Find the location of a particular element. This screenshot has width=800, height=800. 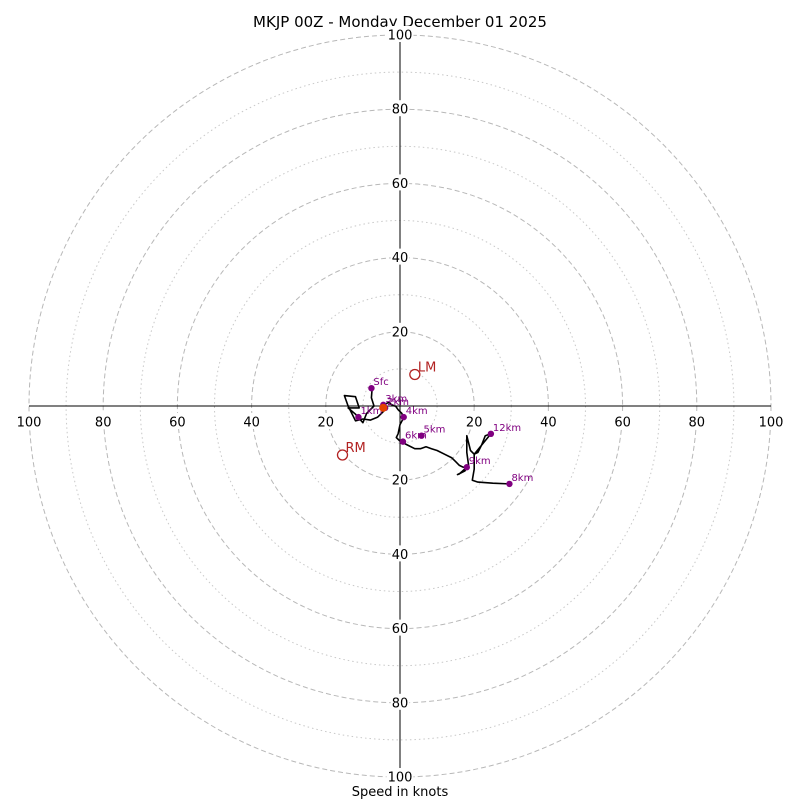

height-marker-Sfc is located at coordinates (371, 388).